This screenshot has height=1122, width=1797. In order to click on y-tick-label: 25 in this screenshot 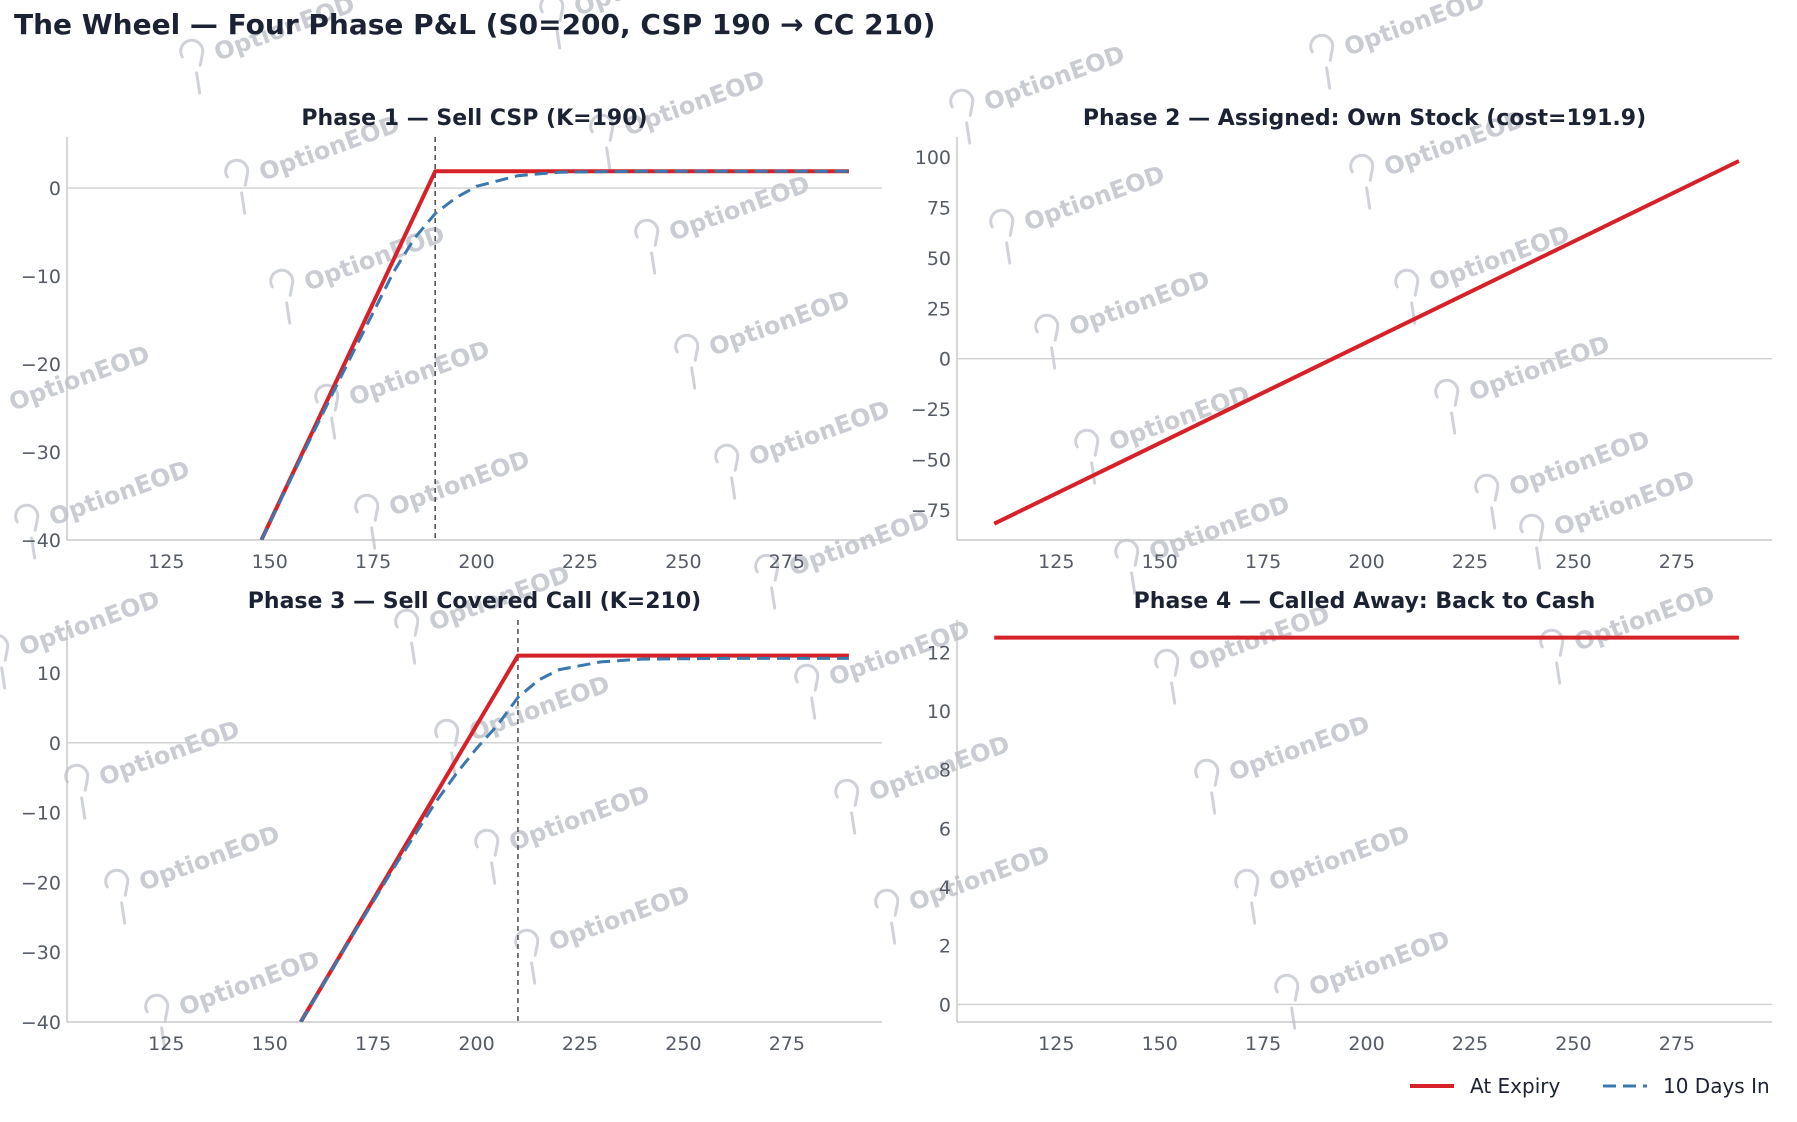, I will do `click(939, 309)`.